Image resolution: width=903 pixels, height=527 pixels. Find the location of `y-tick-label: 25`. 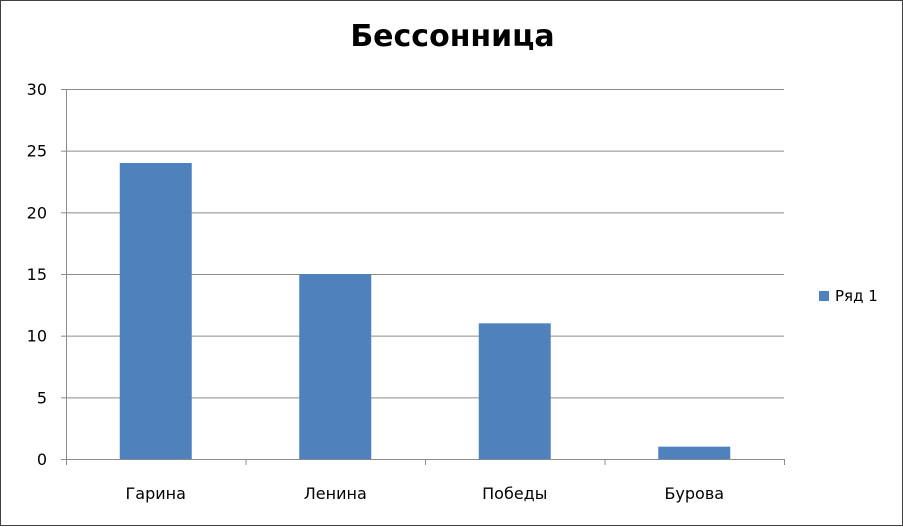

y-tick-label: 25 is located at coordinates (37, 151).